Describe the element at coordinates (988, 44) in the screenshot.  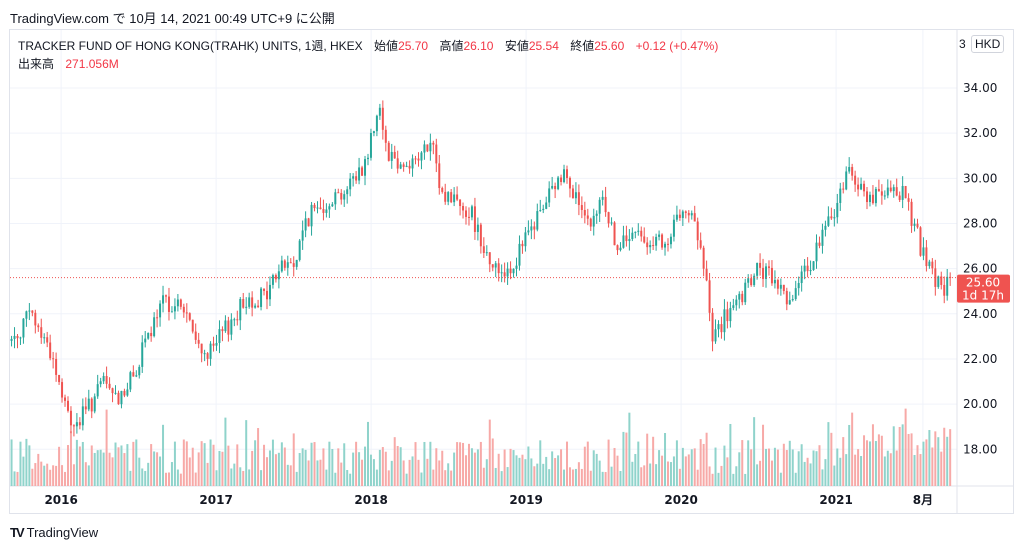
I see `currency-button: HKD` at that location.